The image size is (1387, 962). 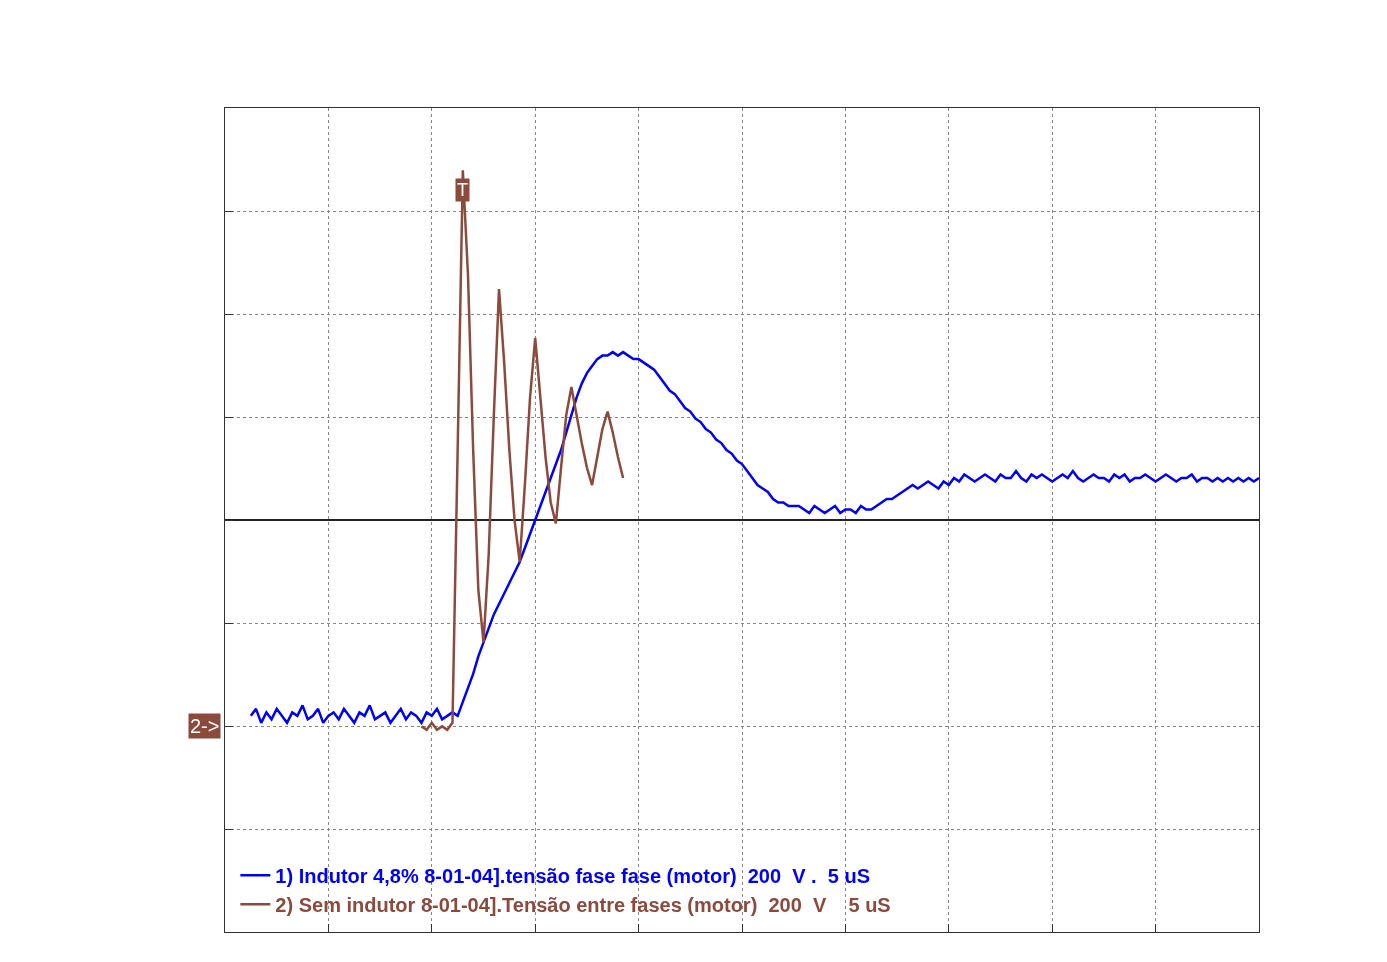 What do you see at coordinates (583, 905) in the screenshot?
I see `legend-label: 2) Sem indutor 8-01-04].Tensão entre fases (motor) 200 V 5 uS` at bounding box center [583, 905].